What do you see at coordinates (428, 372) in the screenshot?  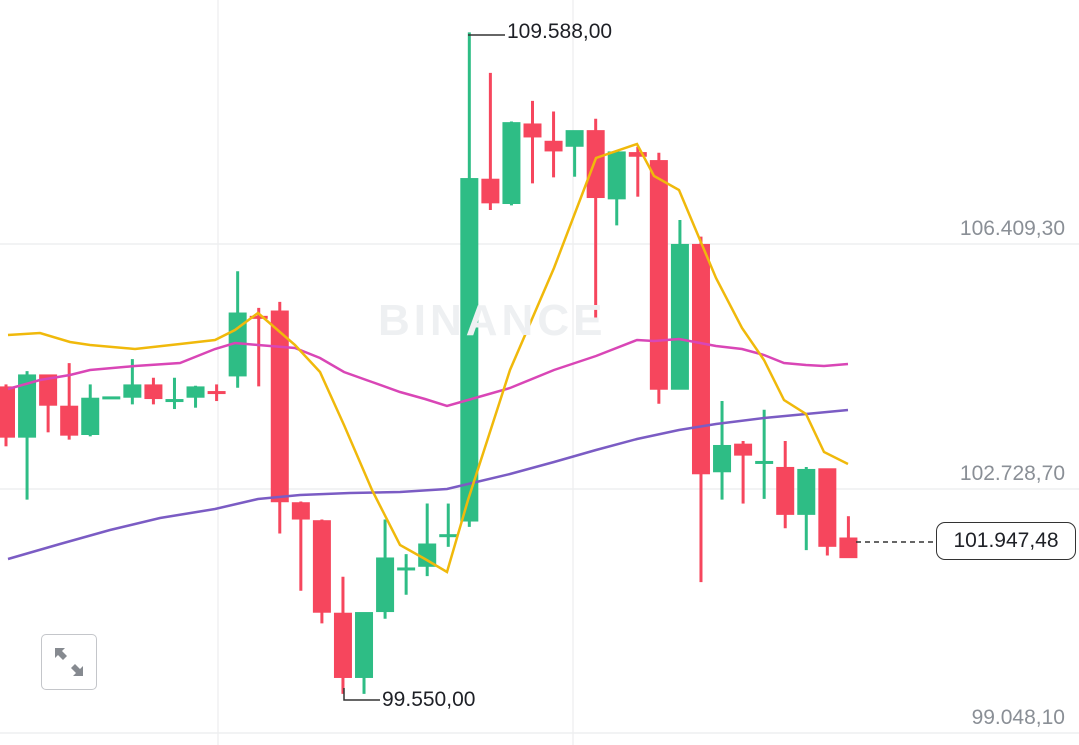 I see `ma-mid-line` at bounding box center [428, 372].